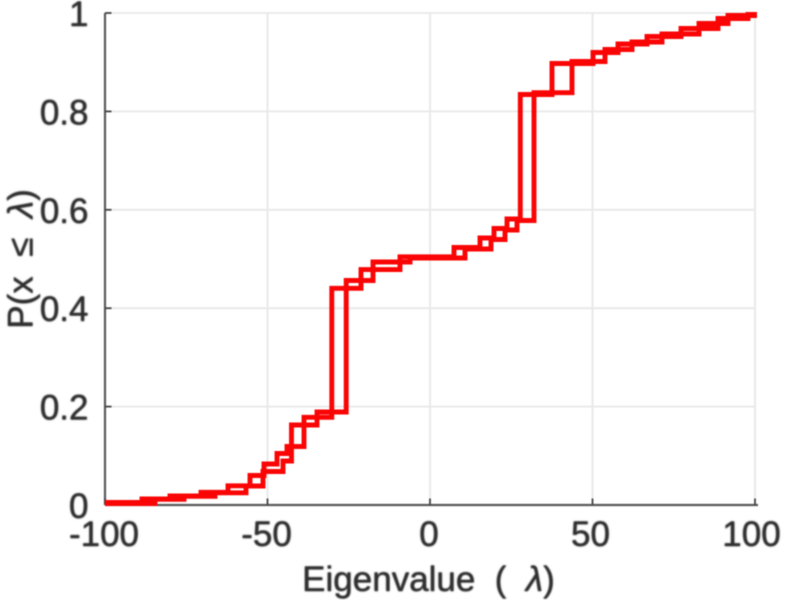 This screenshot has width=786, height=600. I want to click on svg-text: P(x ≤ λ), so click(21, 259).